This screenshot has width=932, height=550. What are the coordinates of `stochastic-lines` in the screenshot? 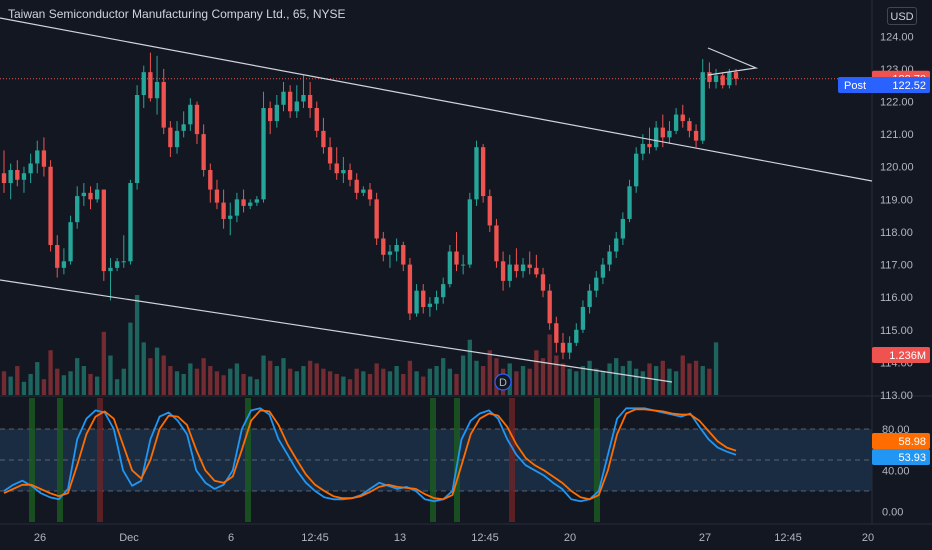 It's located at (370, 455).